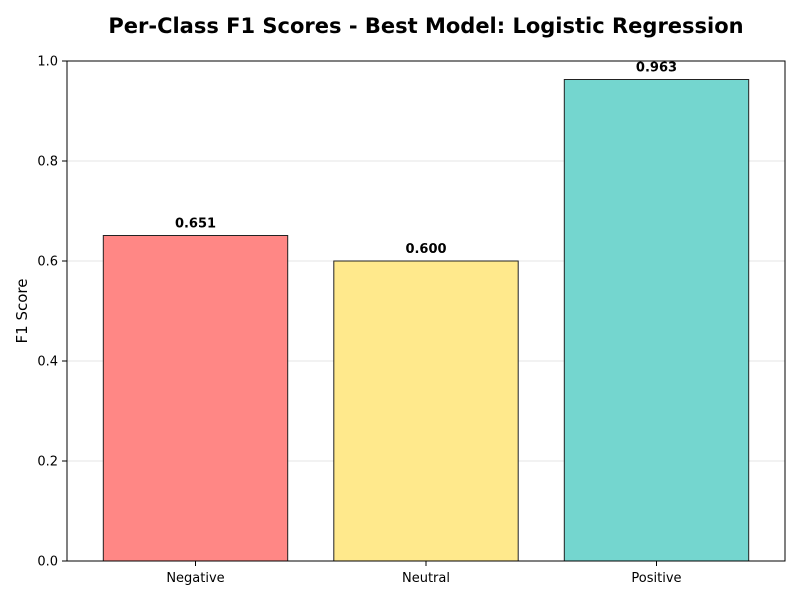  What do you see at coordinates (47, 262) in the screenshot?
I see `y-tick-label: 0.6` at bounding box center [47, 262].